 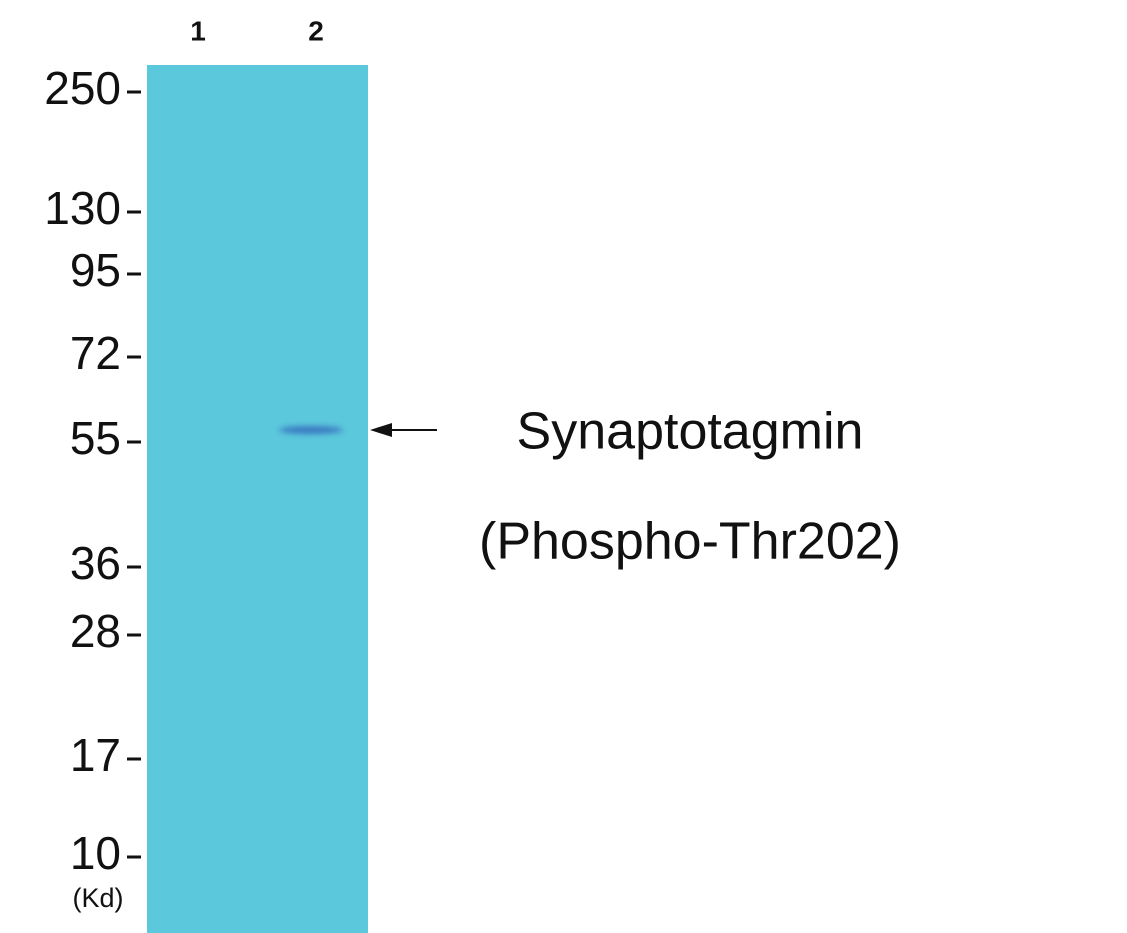 I want to click on lane-label: 2, so click(x=316, y=30).